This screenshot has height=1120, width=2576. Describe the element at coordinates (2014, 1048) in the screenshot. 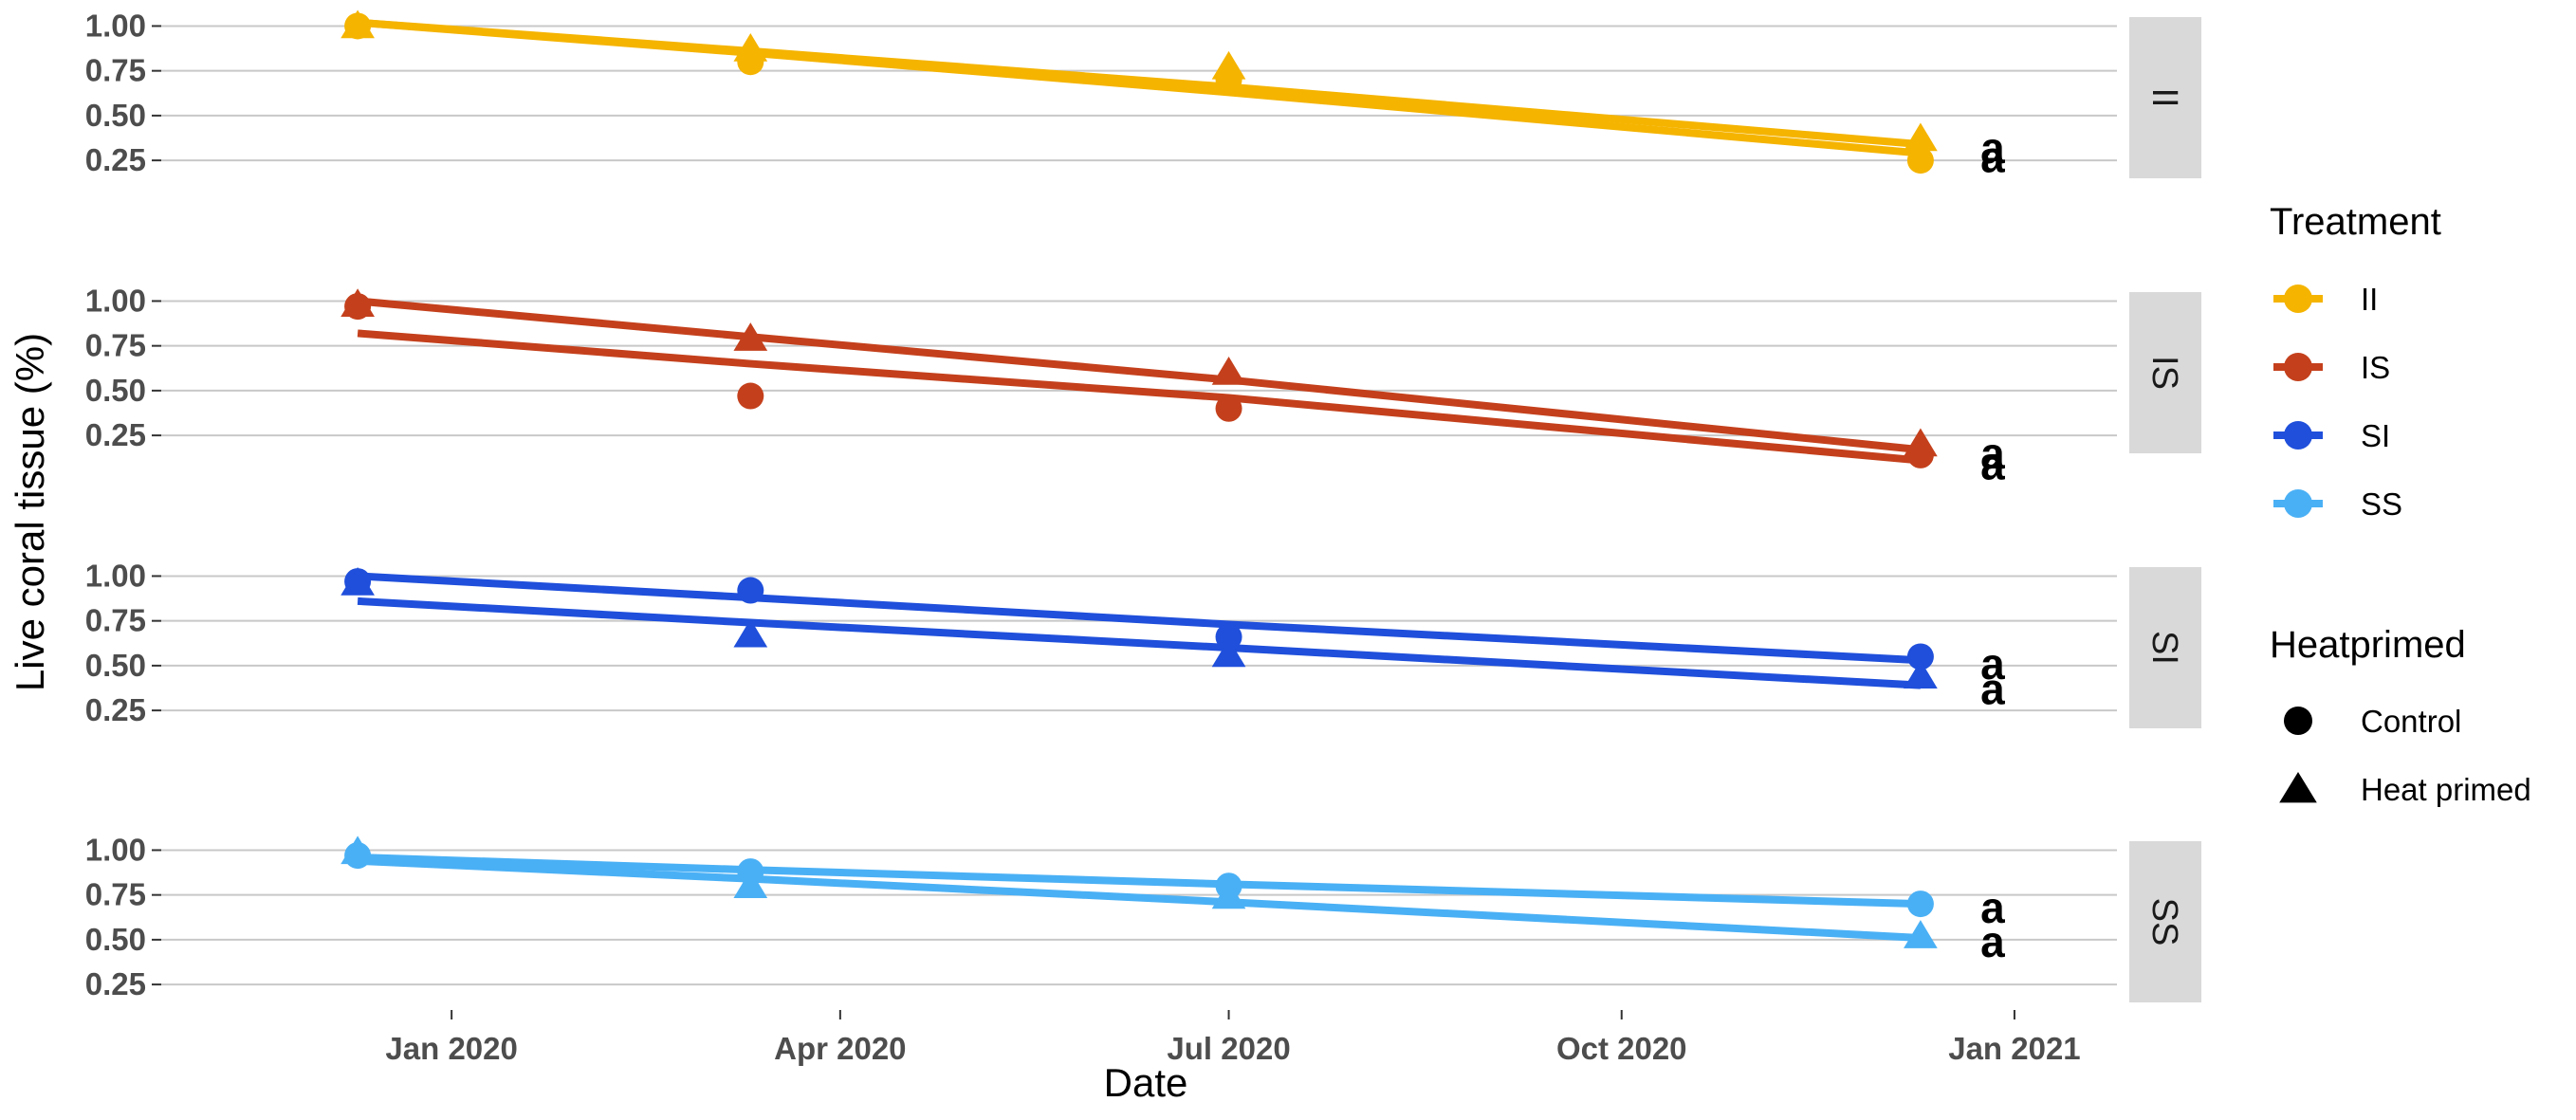

I see `x-tick-label: Jan 2021` at that location.